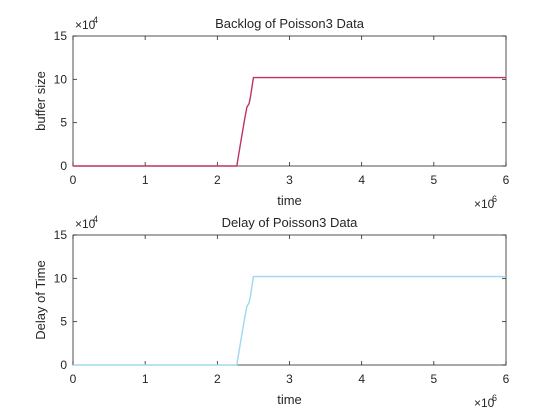 This screenshot has height=420, width=560. What do you see at coordinates (290, 23) in the screenshot?
I see `chart-title: Backlog of Poisson3 Data` at bounding box center [290, 23].